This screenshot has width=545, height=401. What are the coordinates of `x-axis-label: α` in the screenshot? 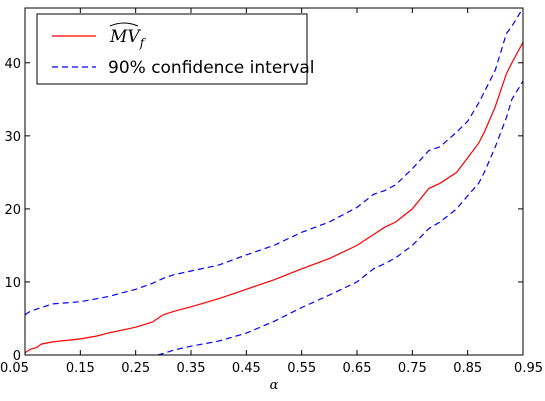 It's located at (274, 385).